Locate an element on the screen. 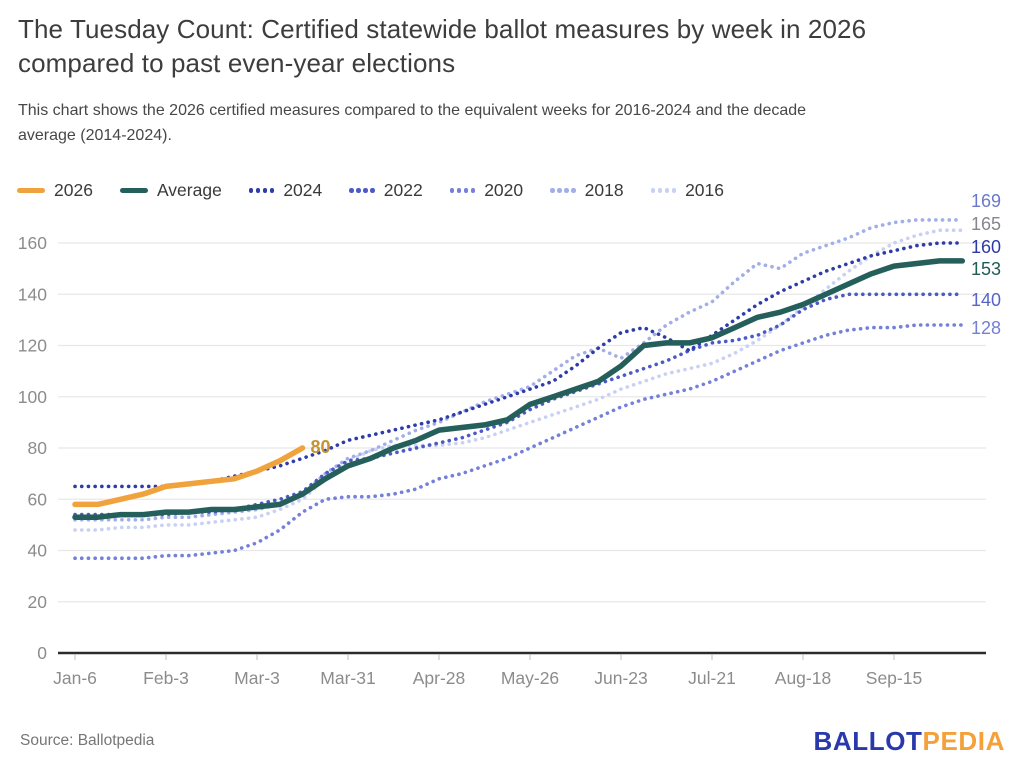 This screenshot has height=768, width=1024. legend-item-2022: 2022 is located at coordinates (386, 190).